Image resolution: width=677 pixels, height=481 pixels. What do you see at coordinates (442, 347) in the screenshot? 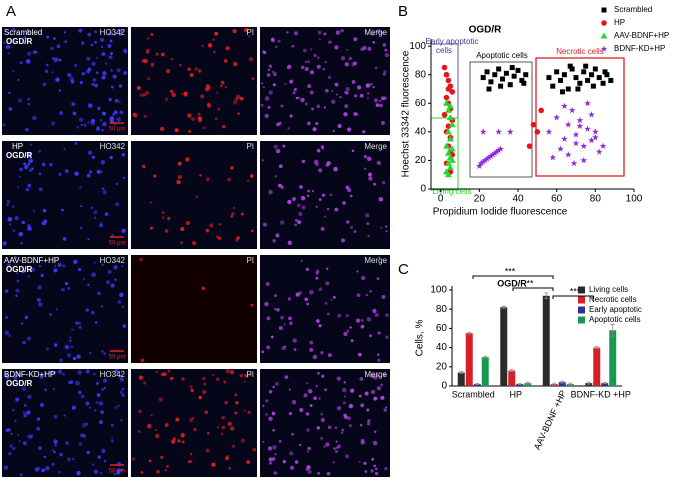
I see `y-tick-label: 40` at bounding box center [442, 347].